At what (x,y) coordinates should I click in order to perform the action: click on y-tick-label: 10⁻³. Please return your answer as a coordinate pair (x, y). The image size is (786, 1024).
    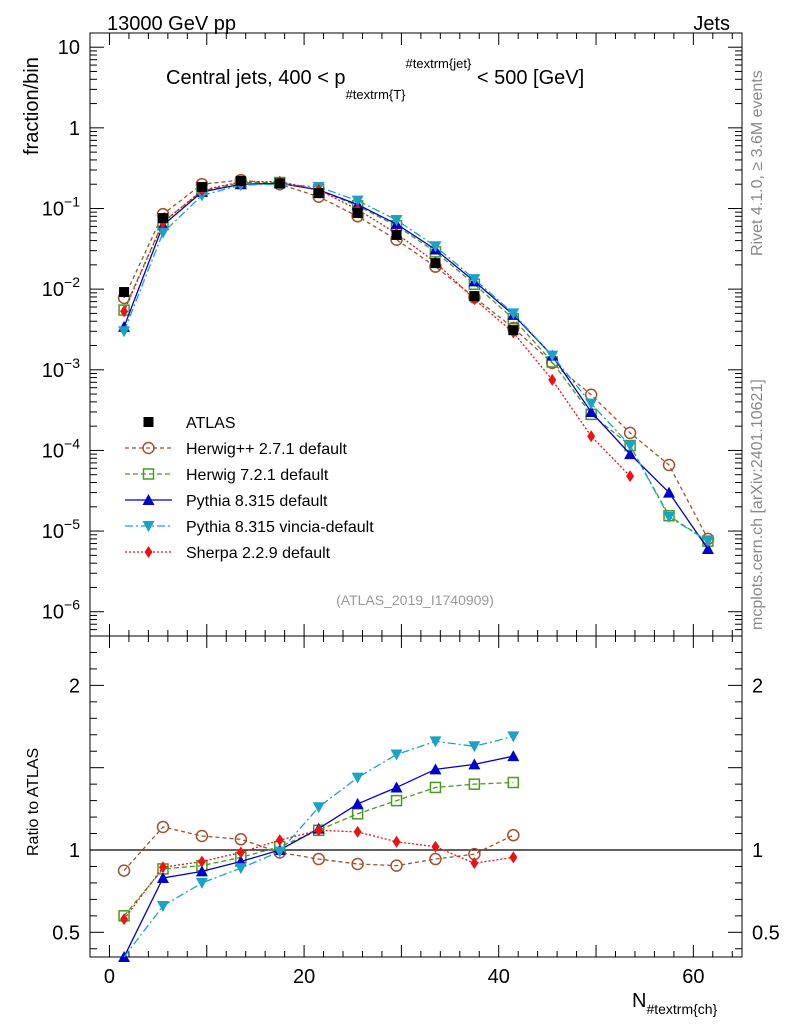
    Looking at the image, I should click on (61, 368).